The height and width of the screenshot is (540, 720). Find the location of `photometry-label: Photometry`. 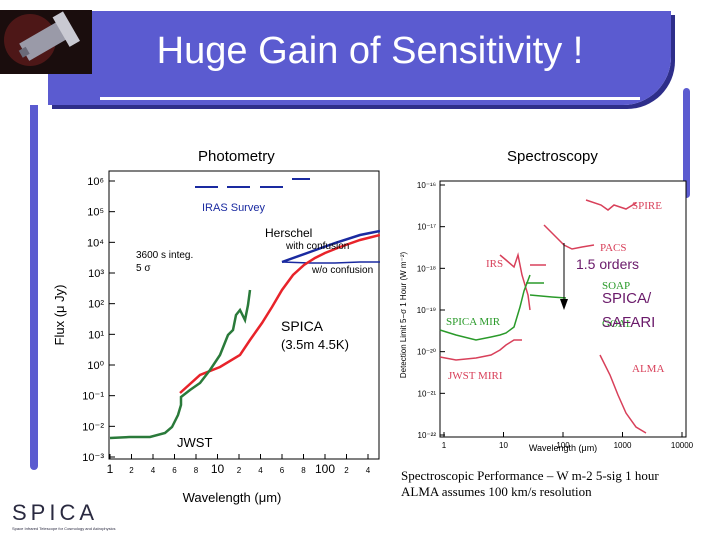

photometry-label: Photometry is located at coordinates (236, 156).